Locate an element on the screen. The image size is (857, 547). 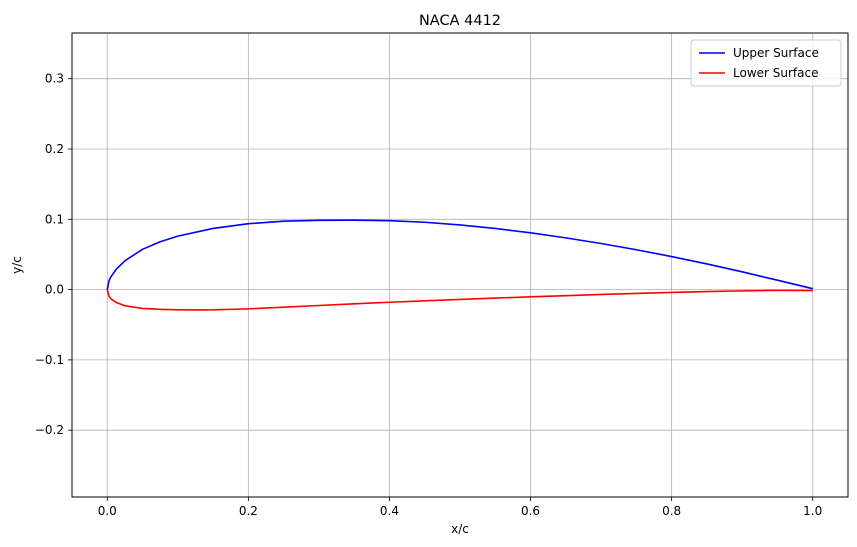
y-tick-label: 0.2 is located at coordinates (54, 149).